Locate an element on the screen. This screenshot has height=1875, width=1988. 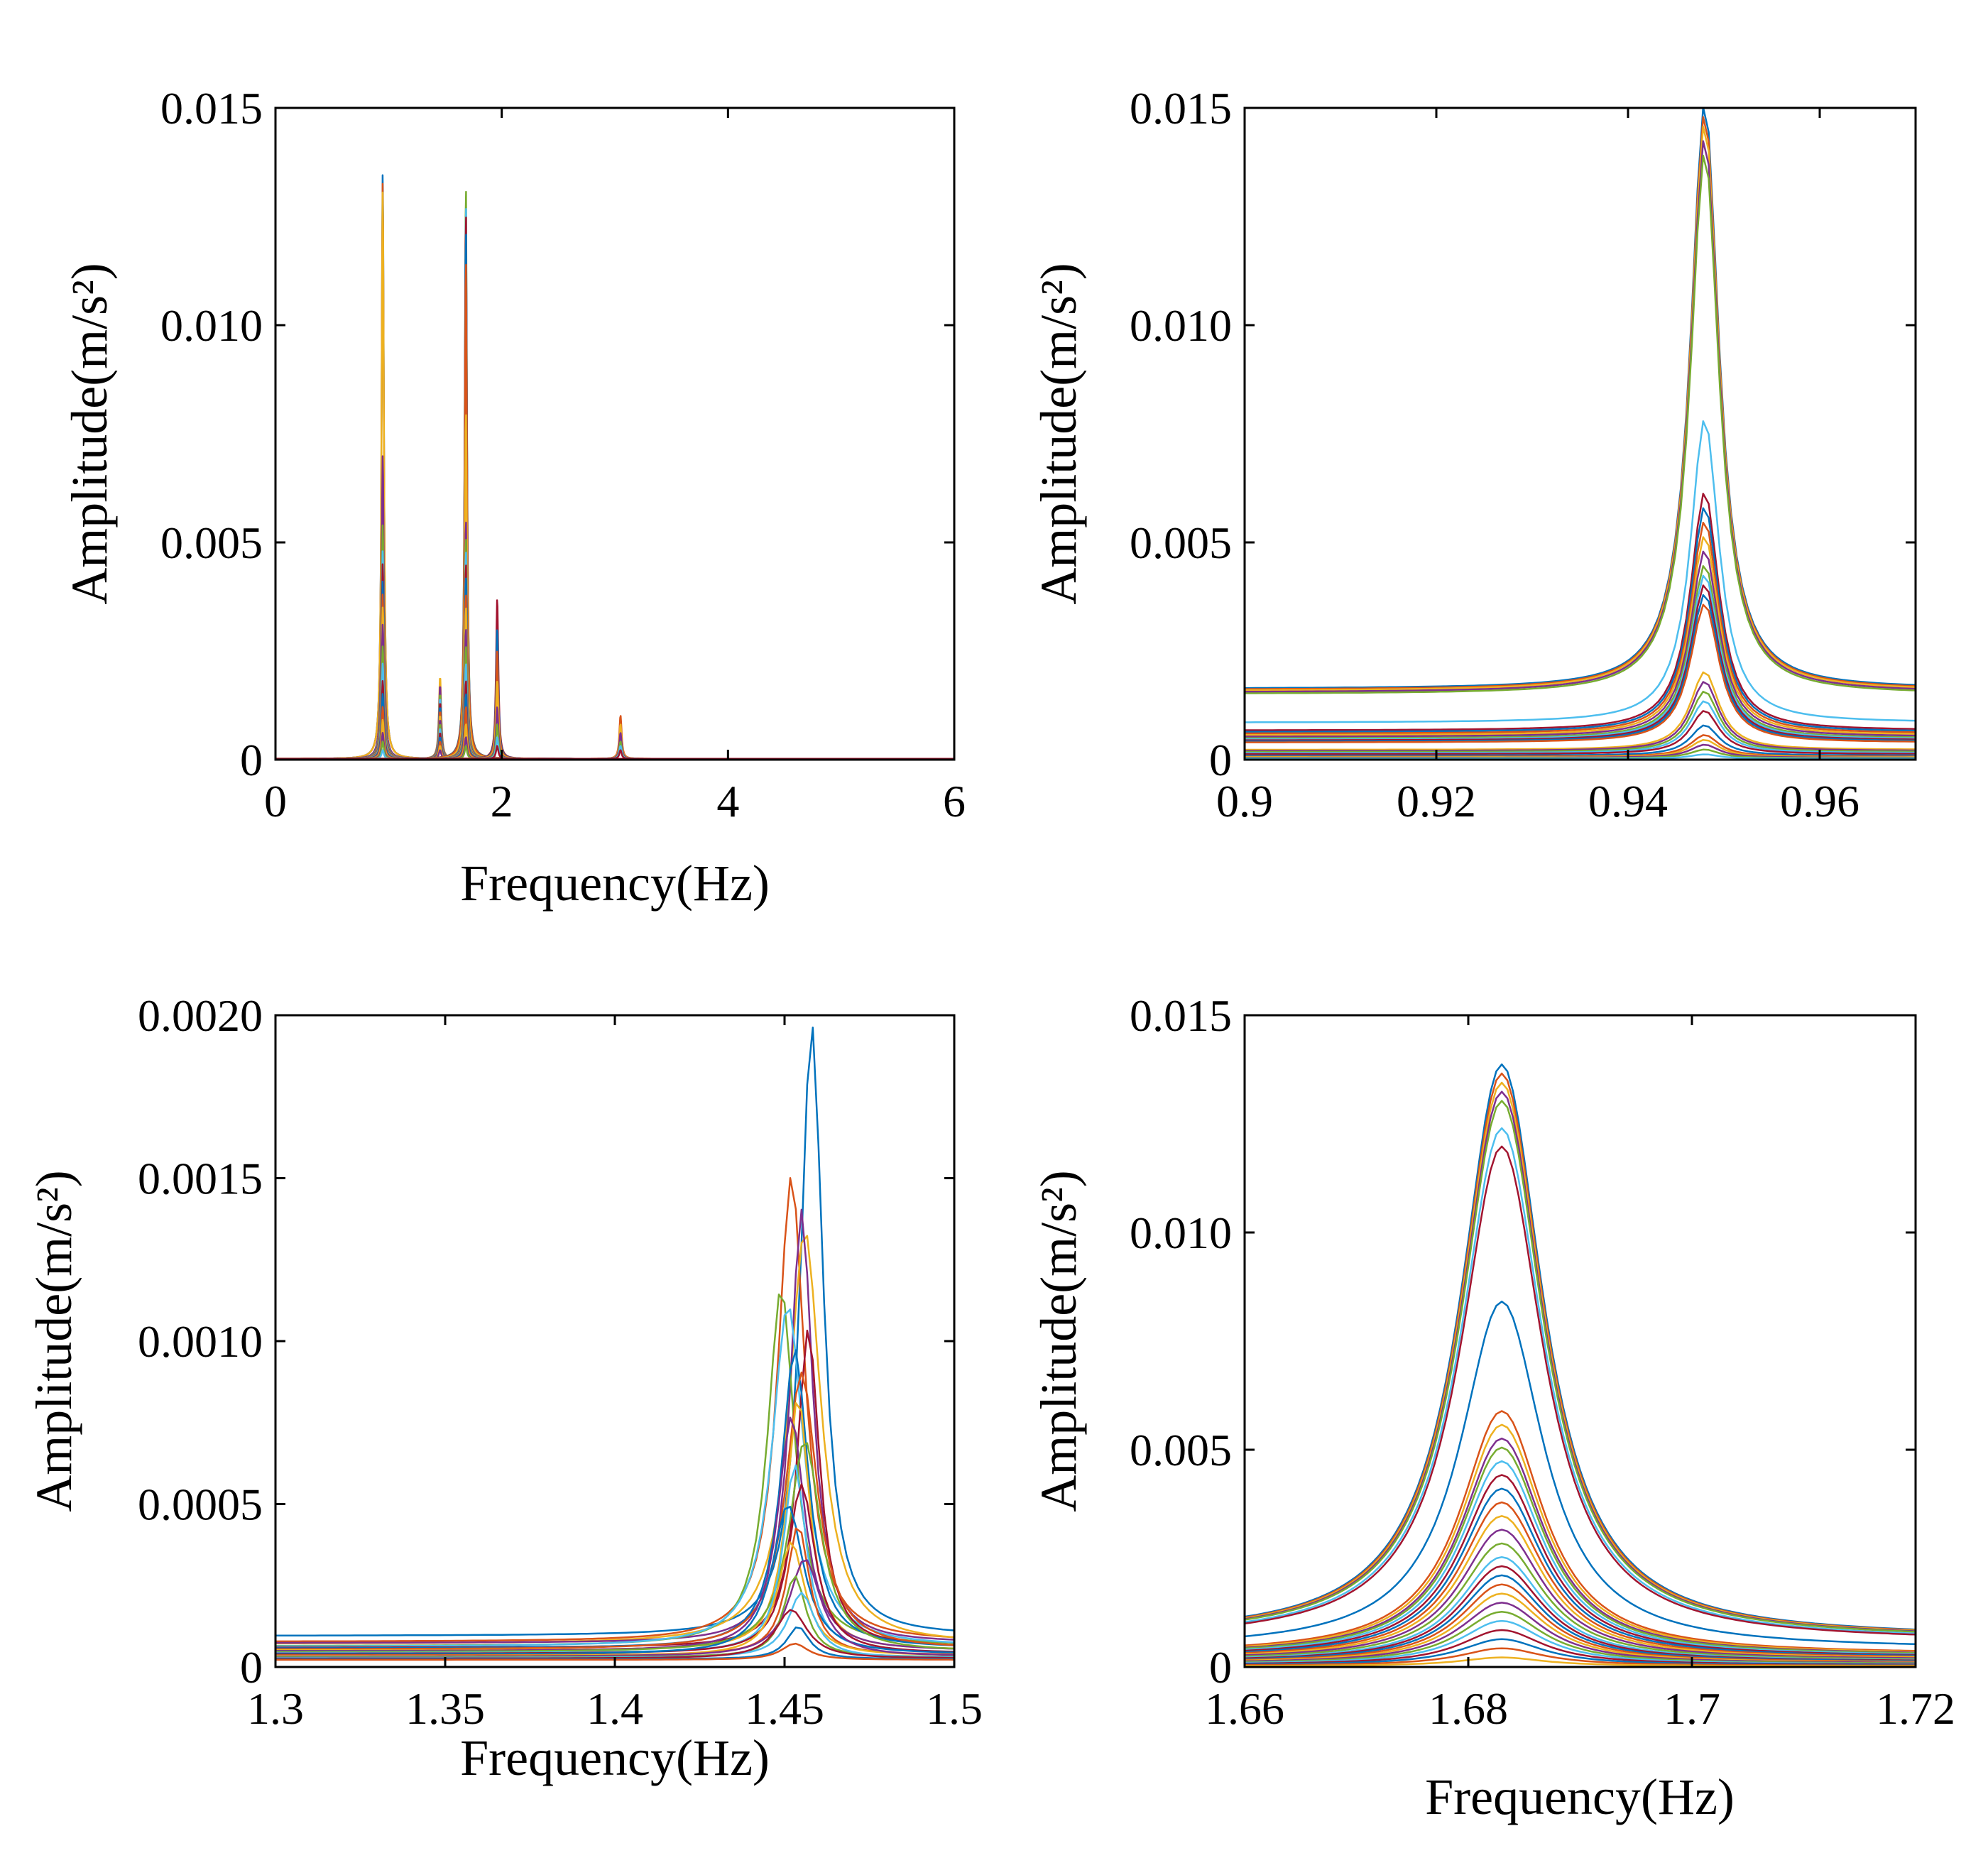
x-tick-labels: 0.9 0.92 0.94 0.96 is located at coordinates (1537, 801).